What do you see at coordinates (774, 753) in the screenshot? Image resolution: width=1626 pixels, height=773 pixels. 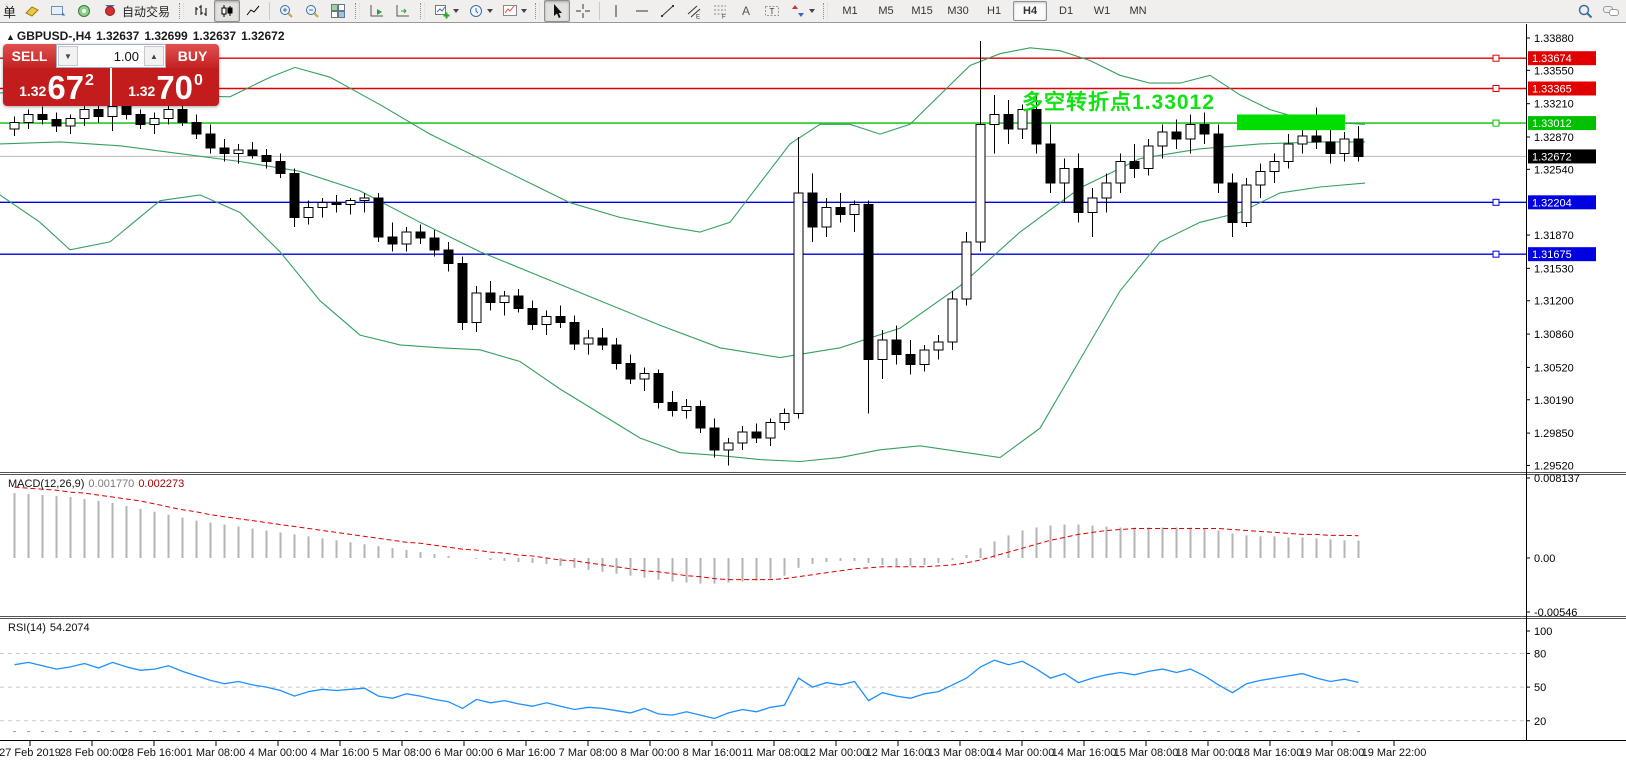 I see `time-tick-label: 11 Mar 08:00` at bounding box center [774, 753].